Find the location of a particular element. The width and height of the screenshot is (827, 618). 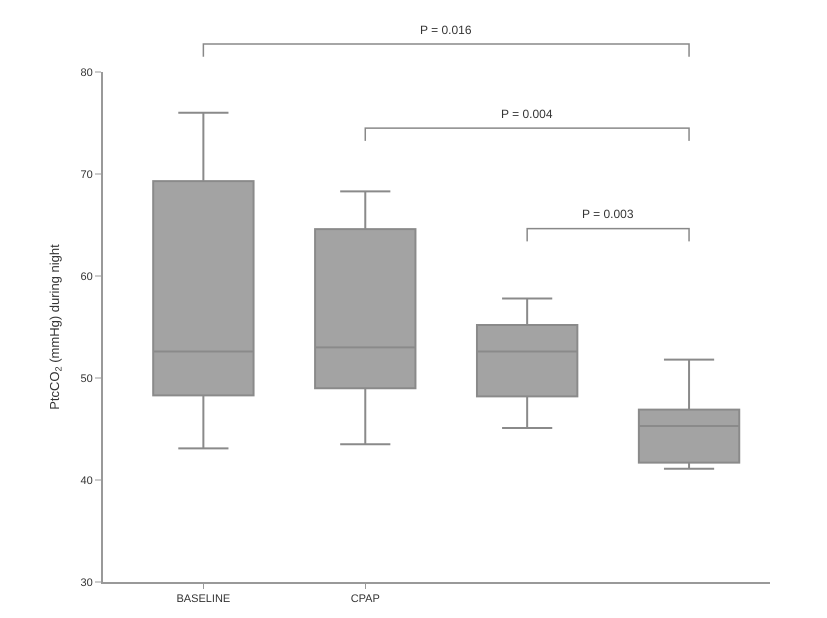

annotation: P = 0.003 is located at coordinates (608, 214).